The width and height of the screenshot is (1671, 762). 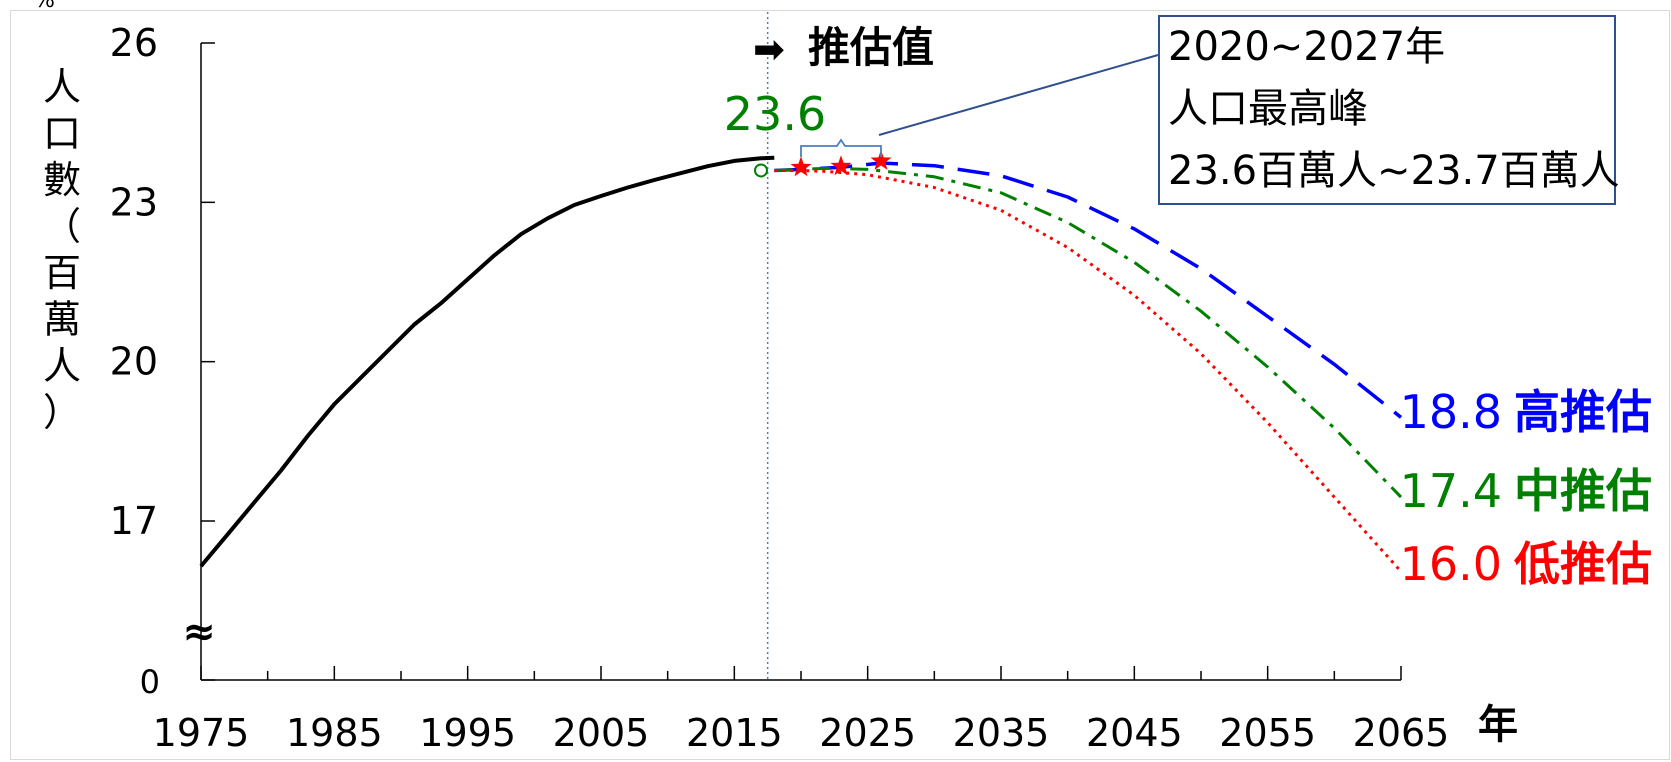 I want to click on y-axis-label-char: 萬, so click(x=62, y=320).